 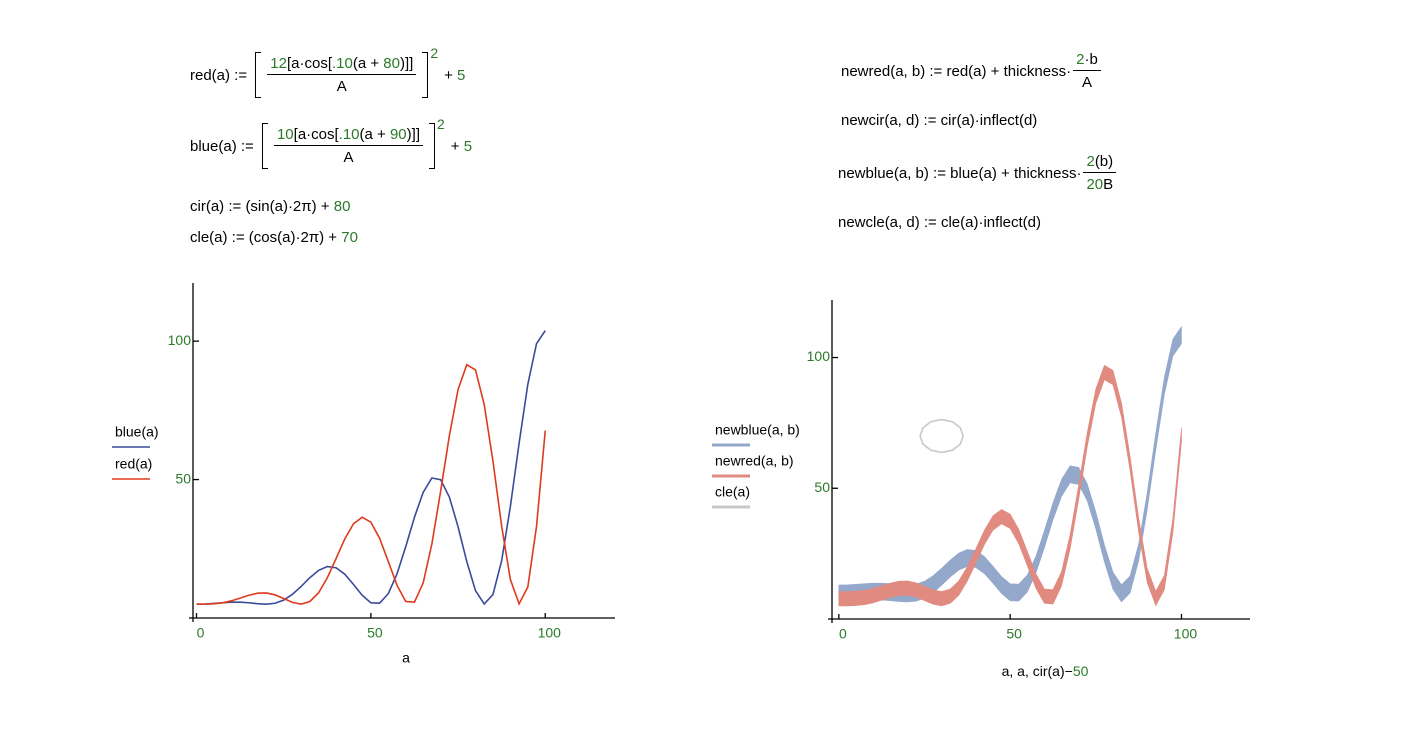 I want to click on x-axis-label-part: 50, so click(x=1081, y=671).